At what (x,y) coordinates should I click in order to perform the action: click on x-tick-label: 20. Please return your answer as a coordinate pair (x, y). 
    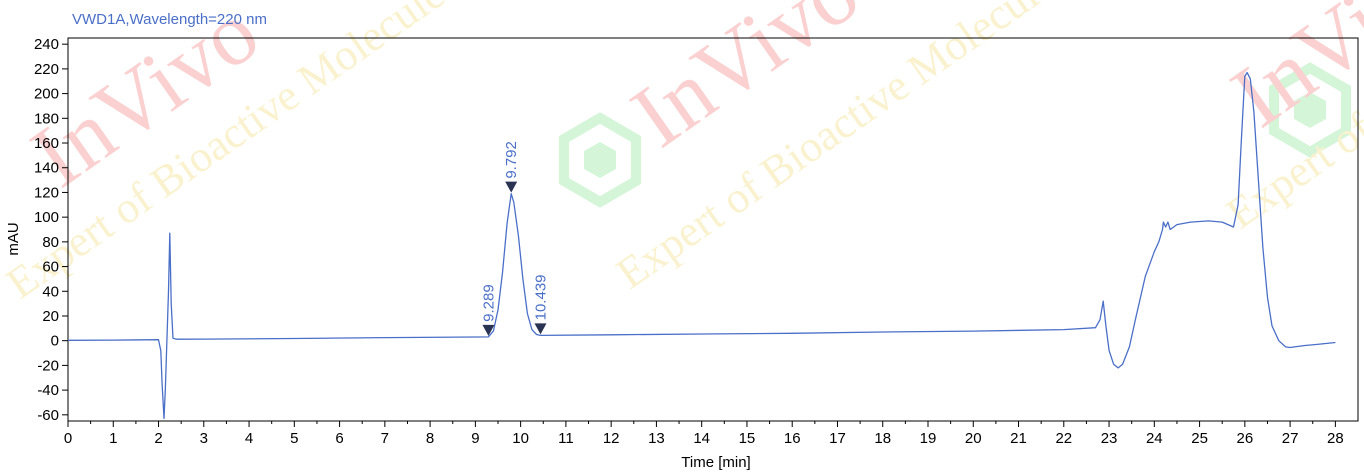
    Looking at the image, I should click on (973, 438).